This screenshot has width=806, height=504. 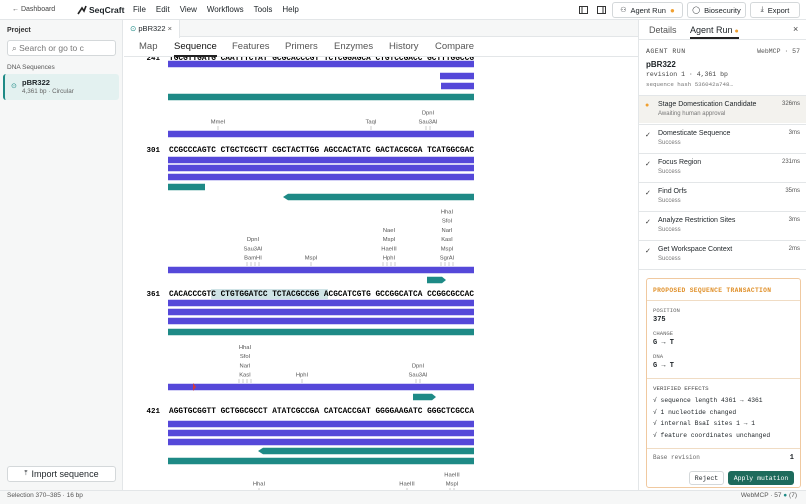 What do you see at coordinates (162, 9) in the screenshot?
I see `menu-item: Edit` at bounding box center [162, 9].